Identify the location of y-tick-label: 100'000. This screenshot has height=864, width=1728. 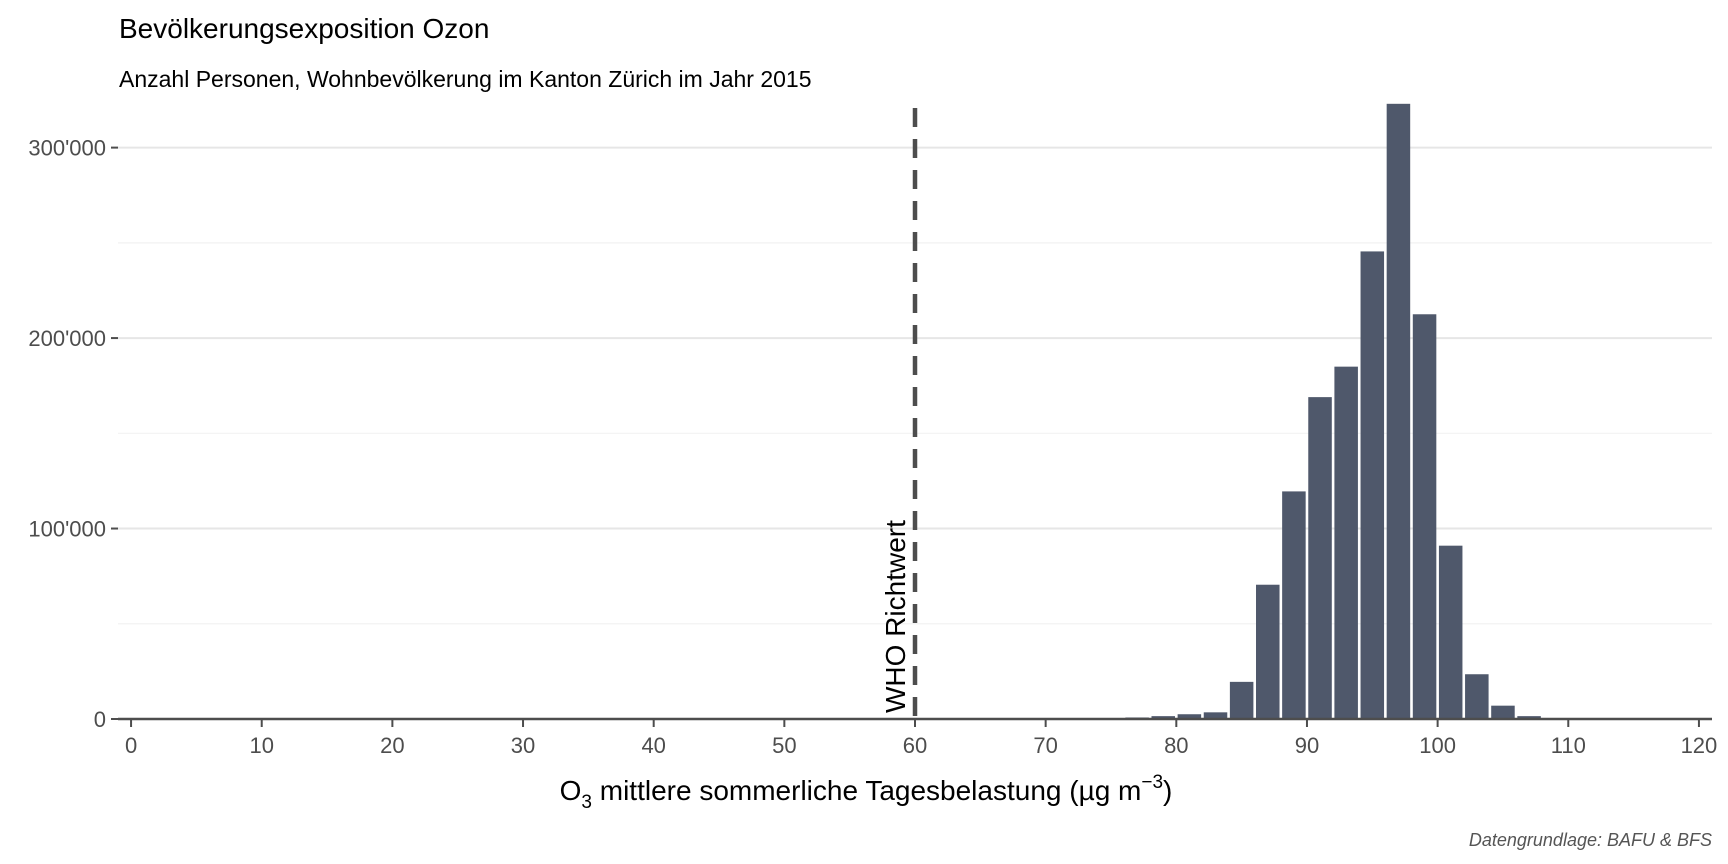
(67, 529).